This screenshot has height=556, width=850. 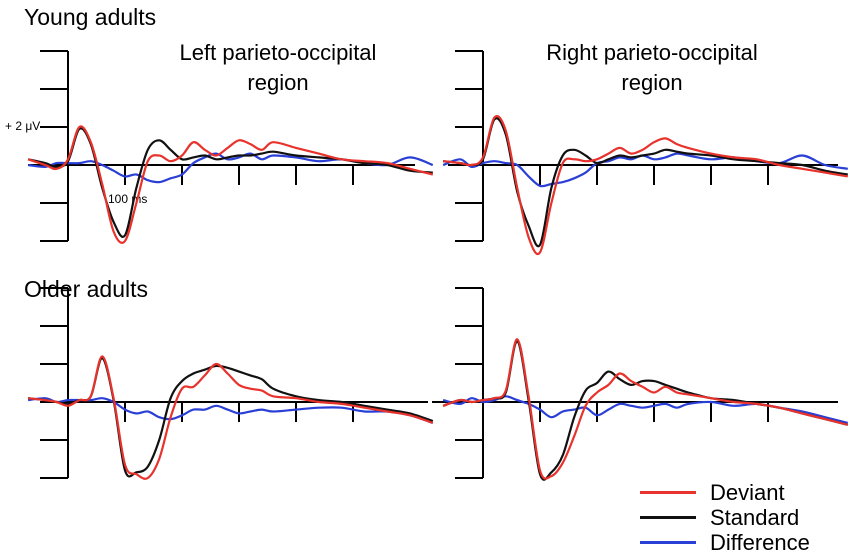 I want to click on young-left-series-difference, so click(x=230, y=168).